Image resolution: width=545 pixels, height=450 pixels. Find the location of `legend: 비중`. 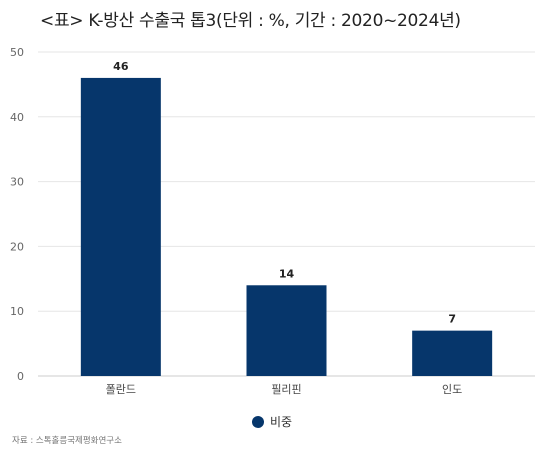

legend: 비중 is located at coordinates (272, 421).